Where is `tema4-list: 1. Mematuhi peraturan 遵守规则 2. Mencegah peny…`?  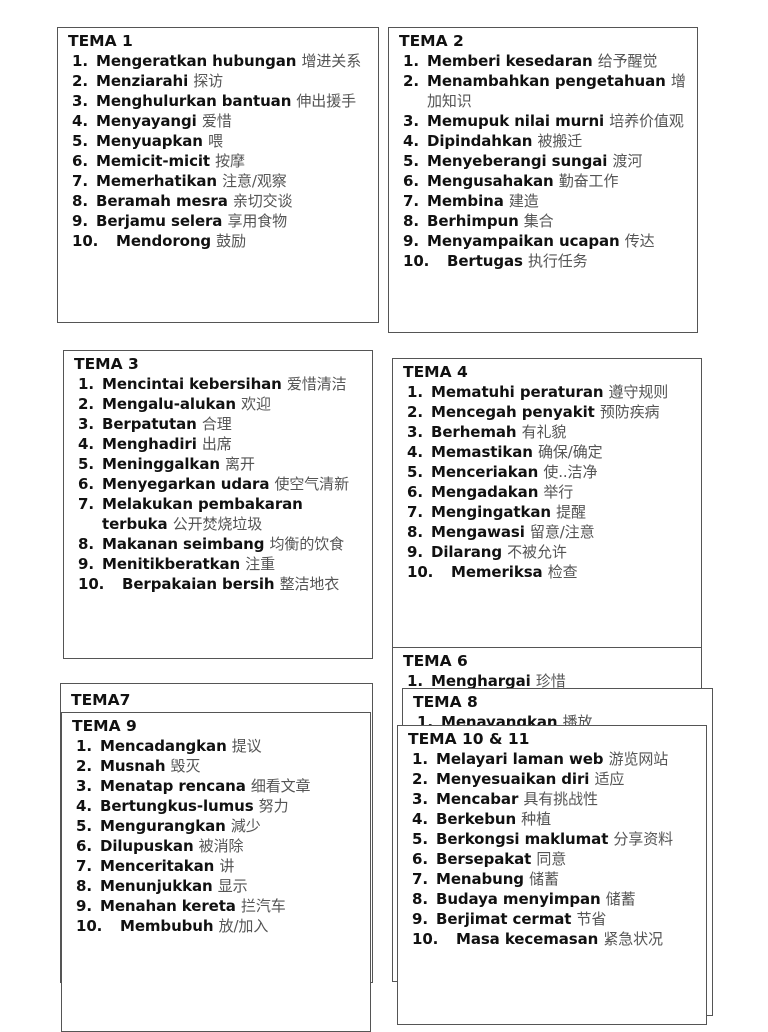
tema4-list: 1. Mematuhi peraturan 遵守规则 2. Mencegah peny… is located at coordinates (548, 482).